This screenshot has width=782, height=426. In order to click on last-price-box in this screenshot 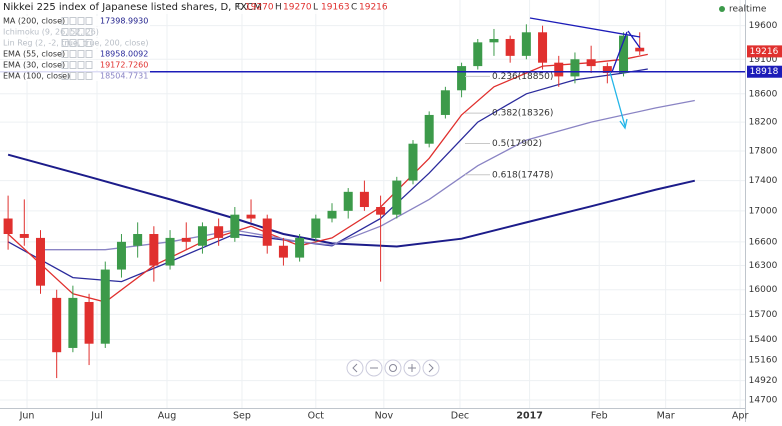, I will do `click(764, 51)`.